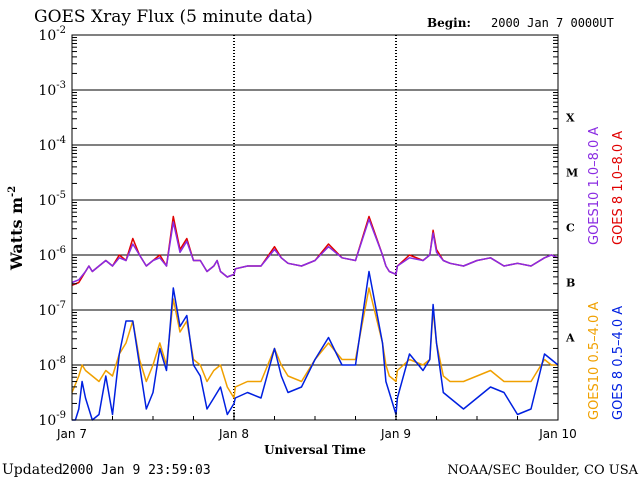 The height and width of the screenshot is (480, 640). What do you see at coordinates (570, 338) in the screenshot?
I see `flare-class-label: A` at bounding box center [570, 338].